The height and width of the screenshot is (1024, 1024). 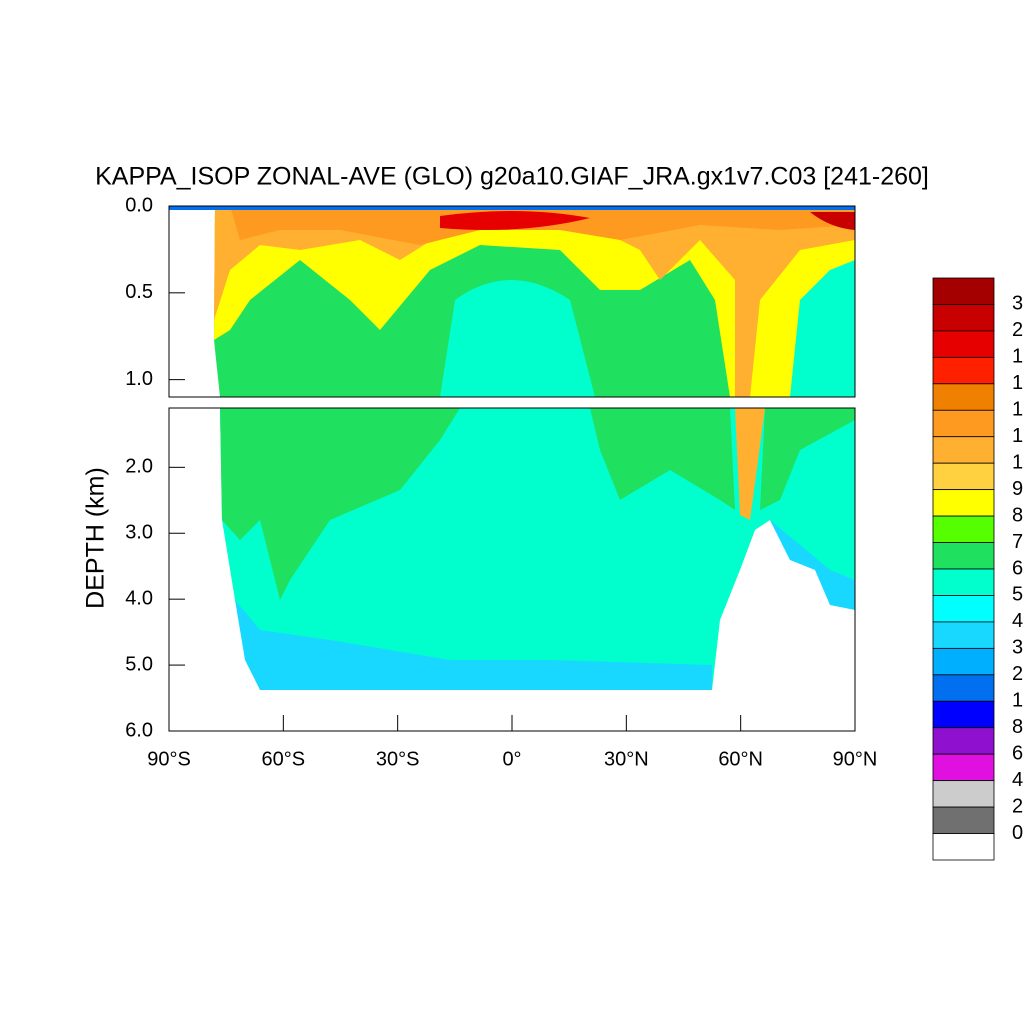 I want to click on y-tick-label: 4.0, so click(x=139, y=598).